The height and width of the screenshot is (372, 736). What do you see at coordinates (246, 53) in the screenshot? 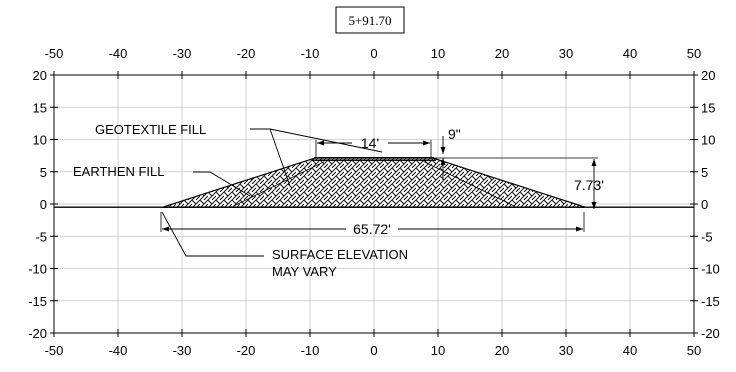
I see `x-tick-top-3: -20` at bounding box center [246, 53].